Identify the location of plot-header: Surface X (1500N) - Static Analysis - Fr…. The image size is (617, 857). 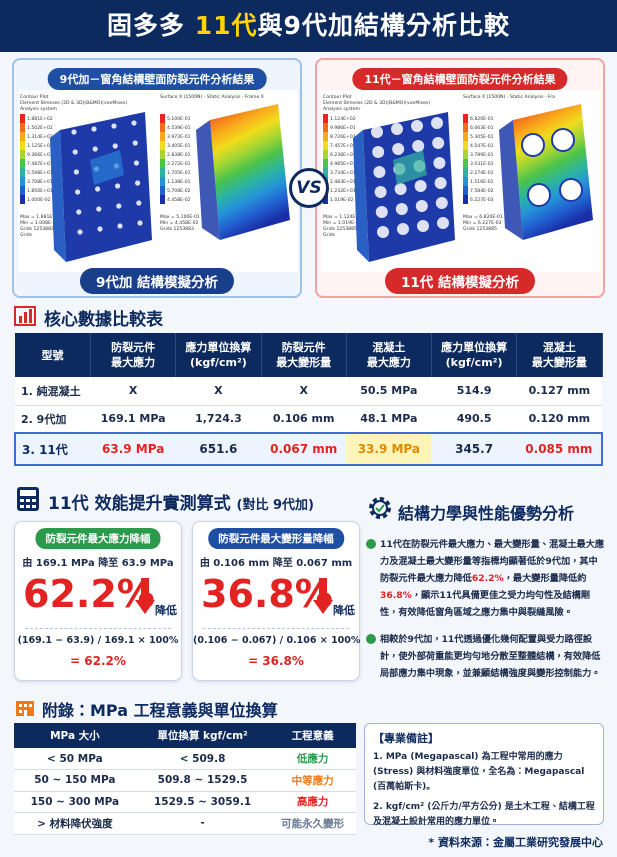
(212, 97).